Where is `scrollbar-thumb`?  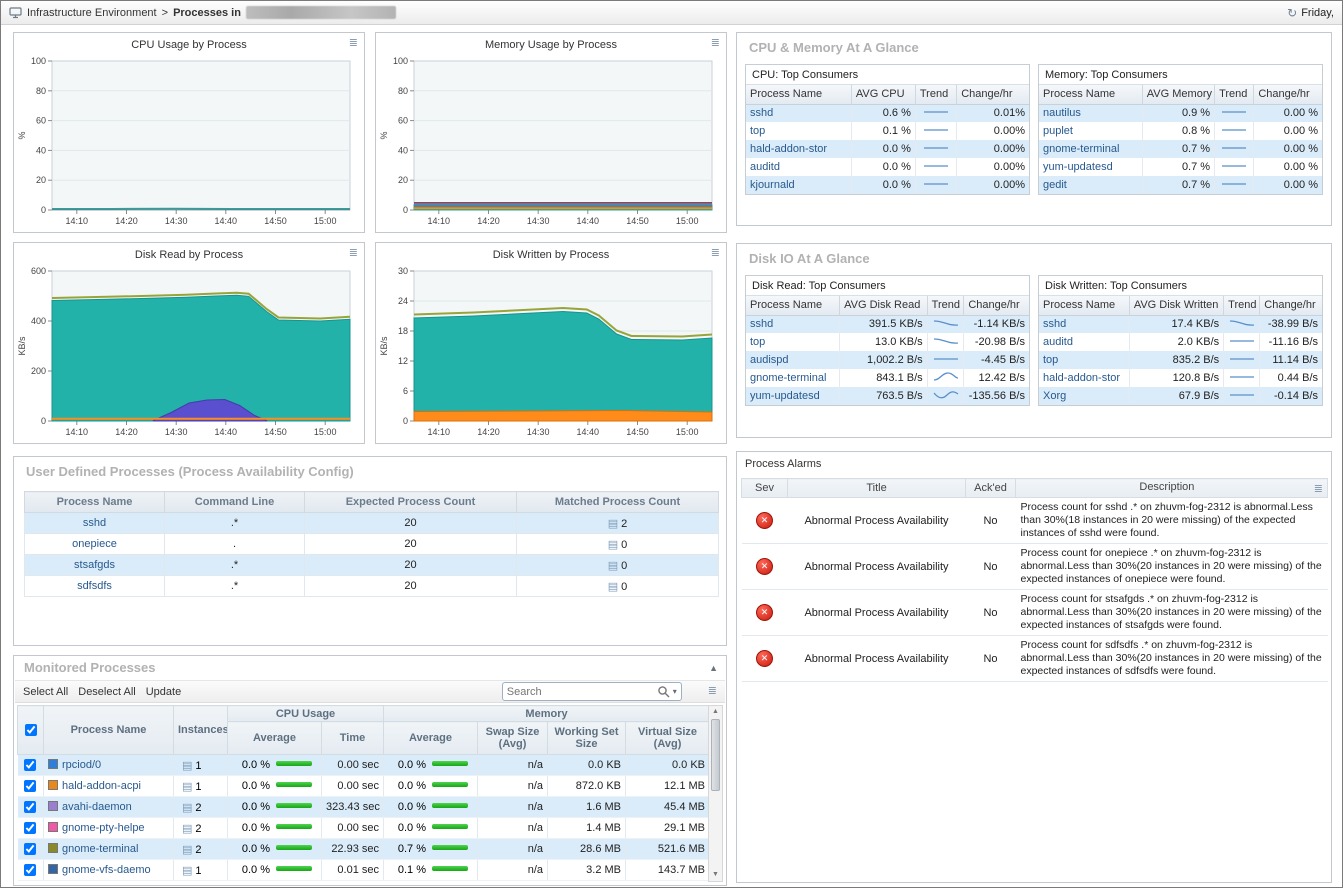
scrollbar-thumb is located at coordinates (715, 755).